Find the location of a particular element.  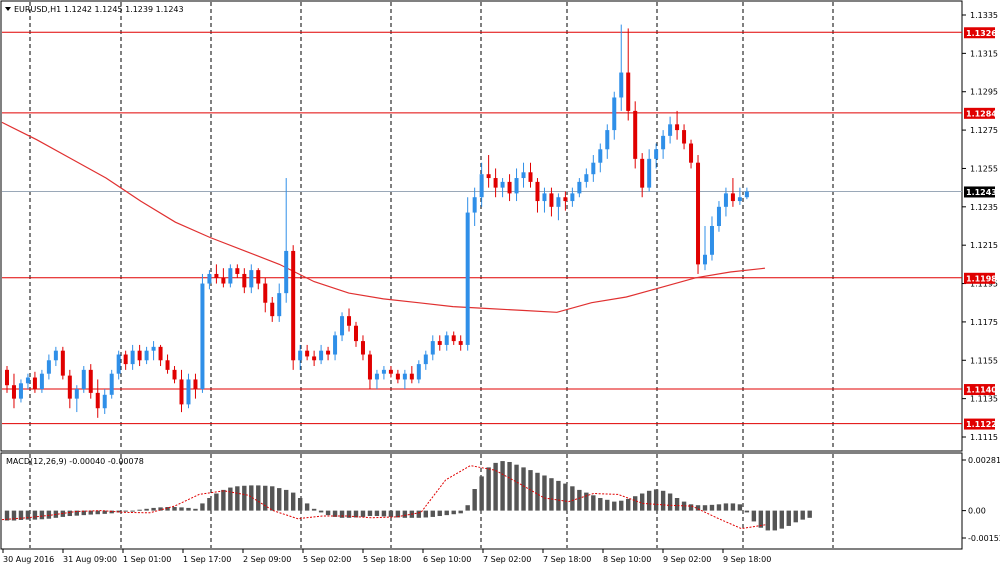

level-label: 1.1243 is located at coordinates (981, 192).